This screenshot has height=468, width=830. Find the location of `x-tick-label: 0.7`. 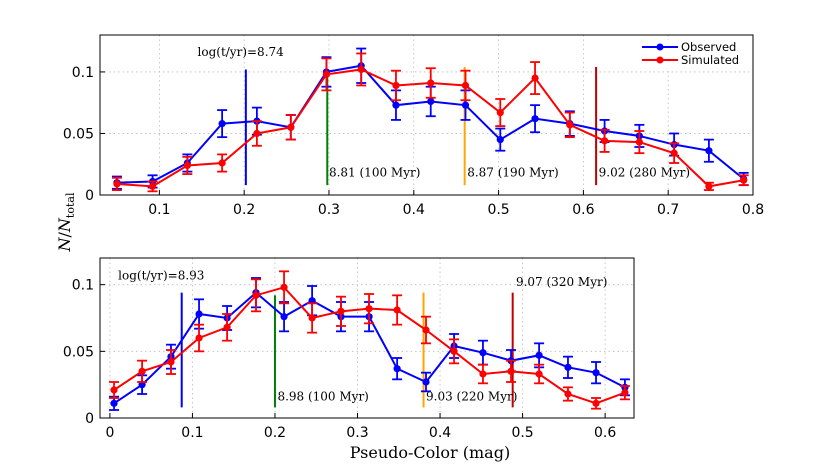

x-tick-label: 0.7 is located at coordinates (668, 210).